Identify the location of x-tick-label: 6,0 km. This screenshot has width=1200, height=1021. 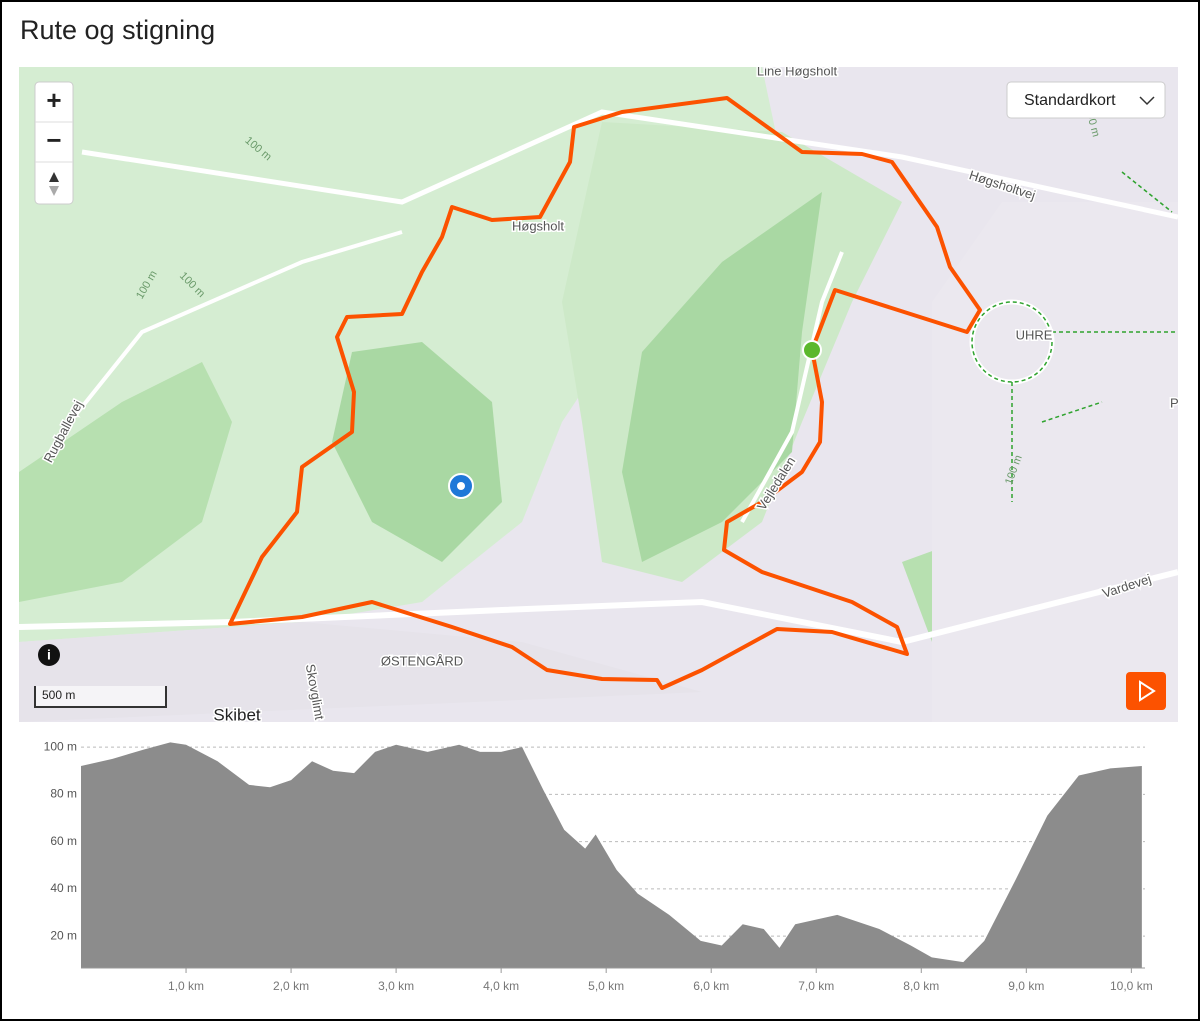
(711, 986).